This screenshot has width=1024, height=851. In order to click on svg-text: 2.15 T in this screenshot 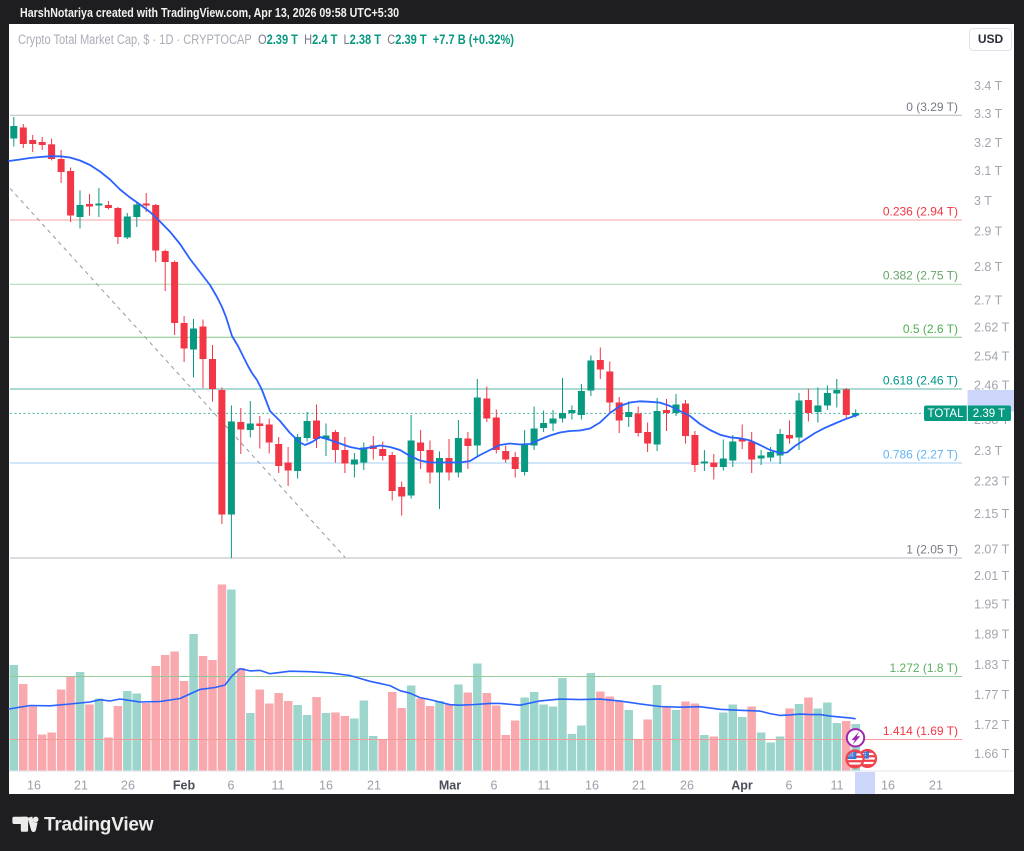, I will do `click(992, 514)`.